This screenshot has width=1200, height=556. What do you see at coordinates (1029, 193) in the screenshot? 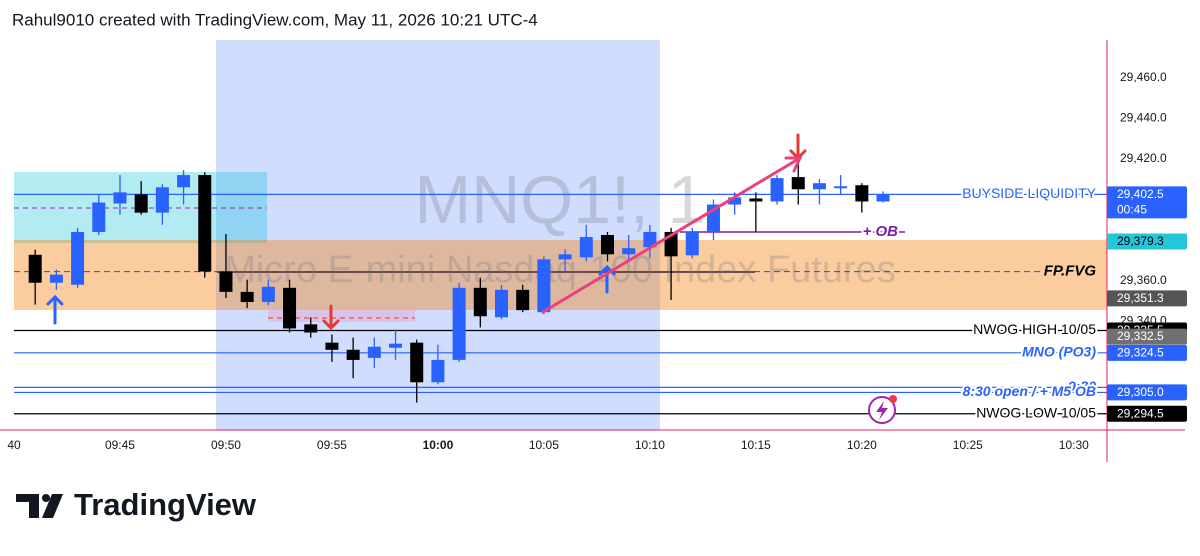
I see `level-label: BUYSIDE LIQUIDITY` at bounding box center [1029, 193].